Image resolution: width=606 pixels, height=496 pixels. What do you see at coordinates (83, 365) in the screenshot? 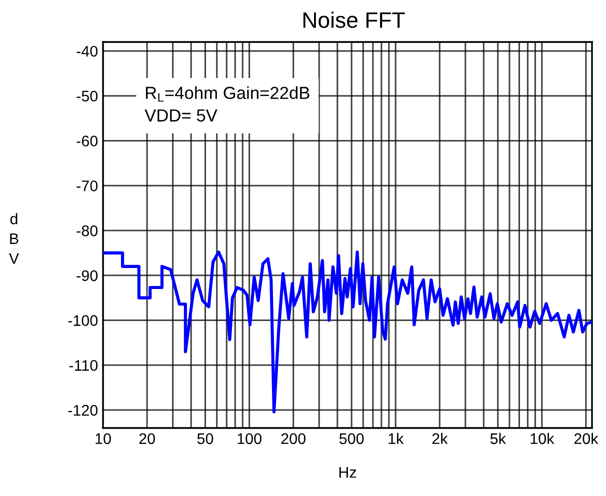
I see `y-tick-label: -110` at bounding box center [83, 365].